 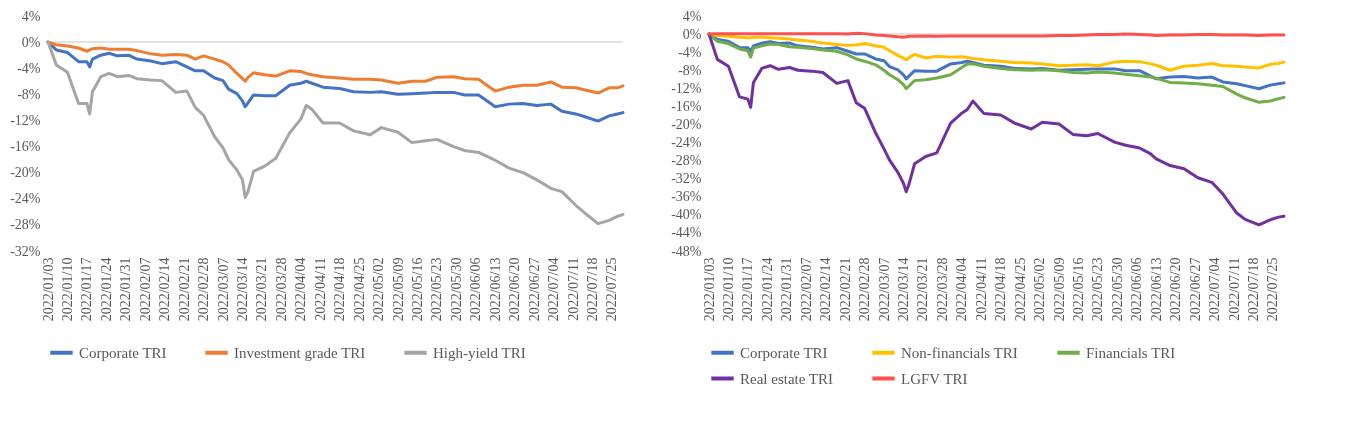 What do you see at coordinates (686, 233) in the screenshot?
I see `y-tick-label: -44%` at bounding box center [686, 233].